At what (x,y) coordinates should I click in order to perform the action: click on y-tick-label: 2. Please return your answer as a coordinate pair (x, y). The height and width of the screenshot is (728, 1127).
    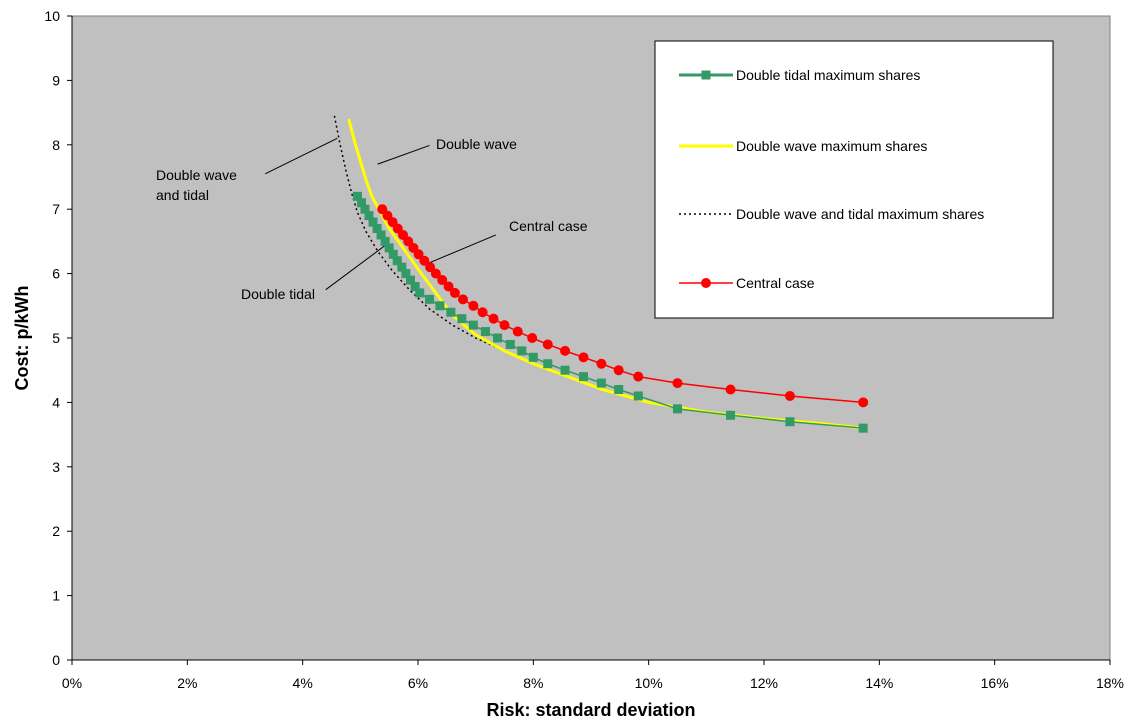
    Looking at the image, I should click on (56, 531).